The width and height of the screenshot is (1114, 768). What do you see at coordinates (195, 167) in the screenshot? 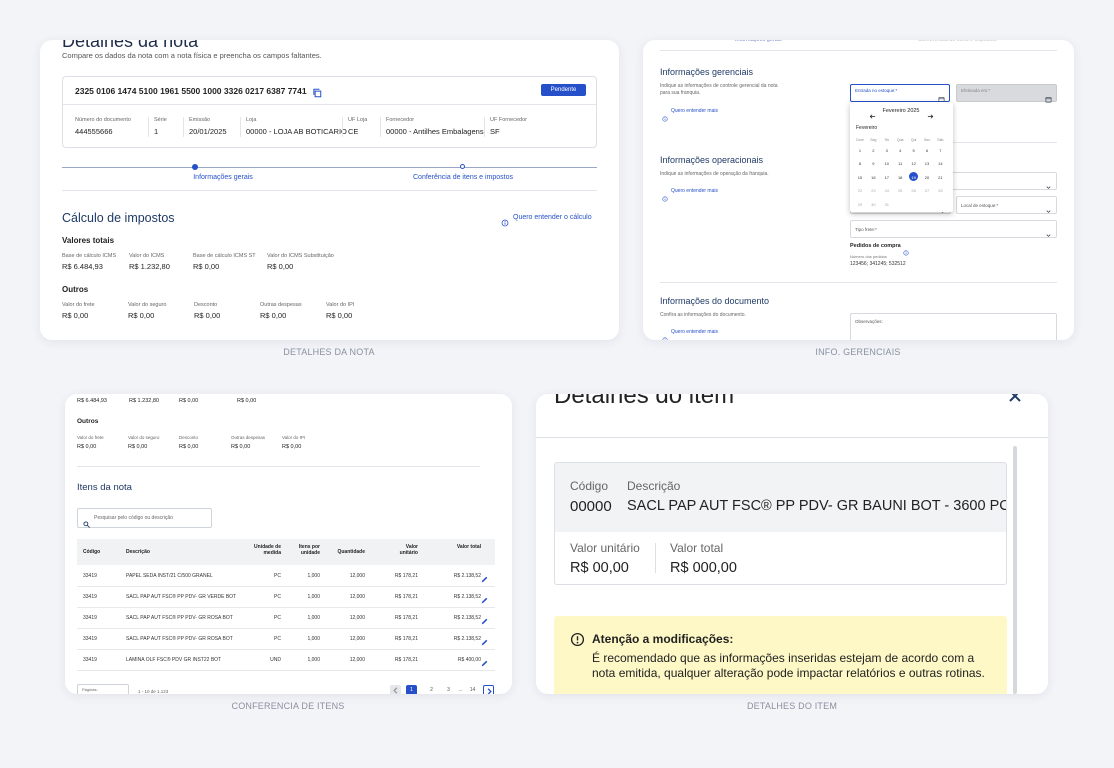
I see `step-dot` at bounding box center [195, 167].